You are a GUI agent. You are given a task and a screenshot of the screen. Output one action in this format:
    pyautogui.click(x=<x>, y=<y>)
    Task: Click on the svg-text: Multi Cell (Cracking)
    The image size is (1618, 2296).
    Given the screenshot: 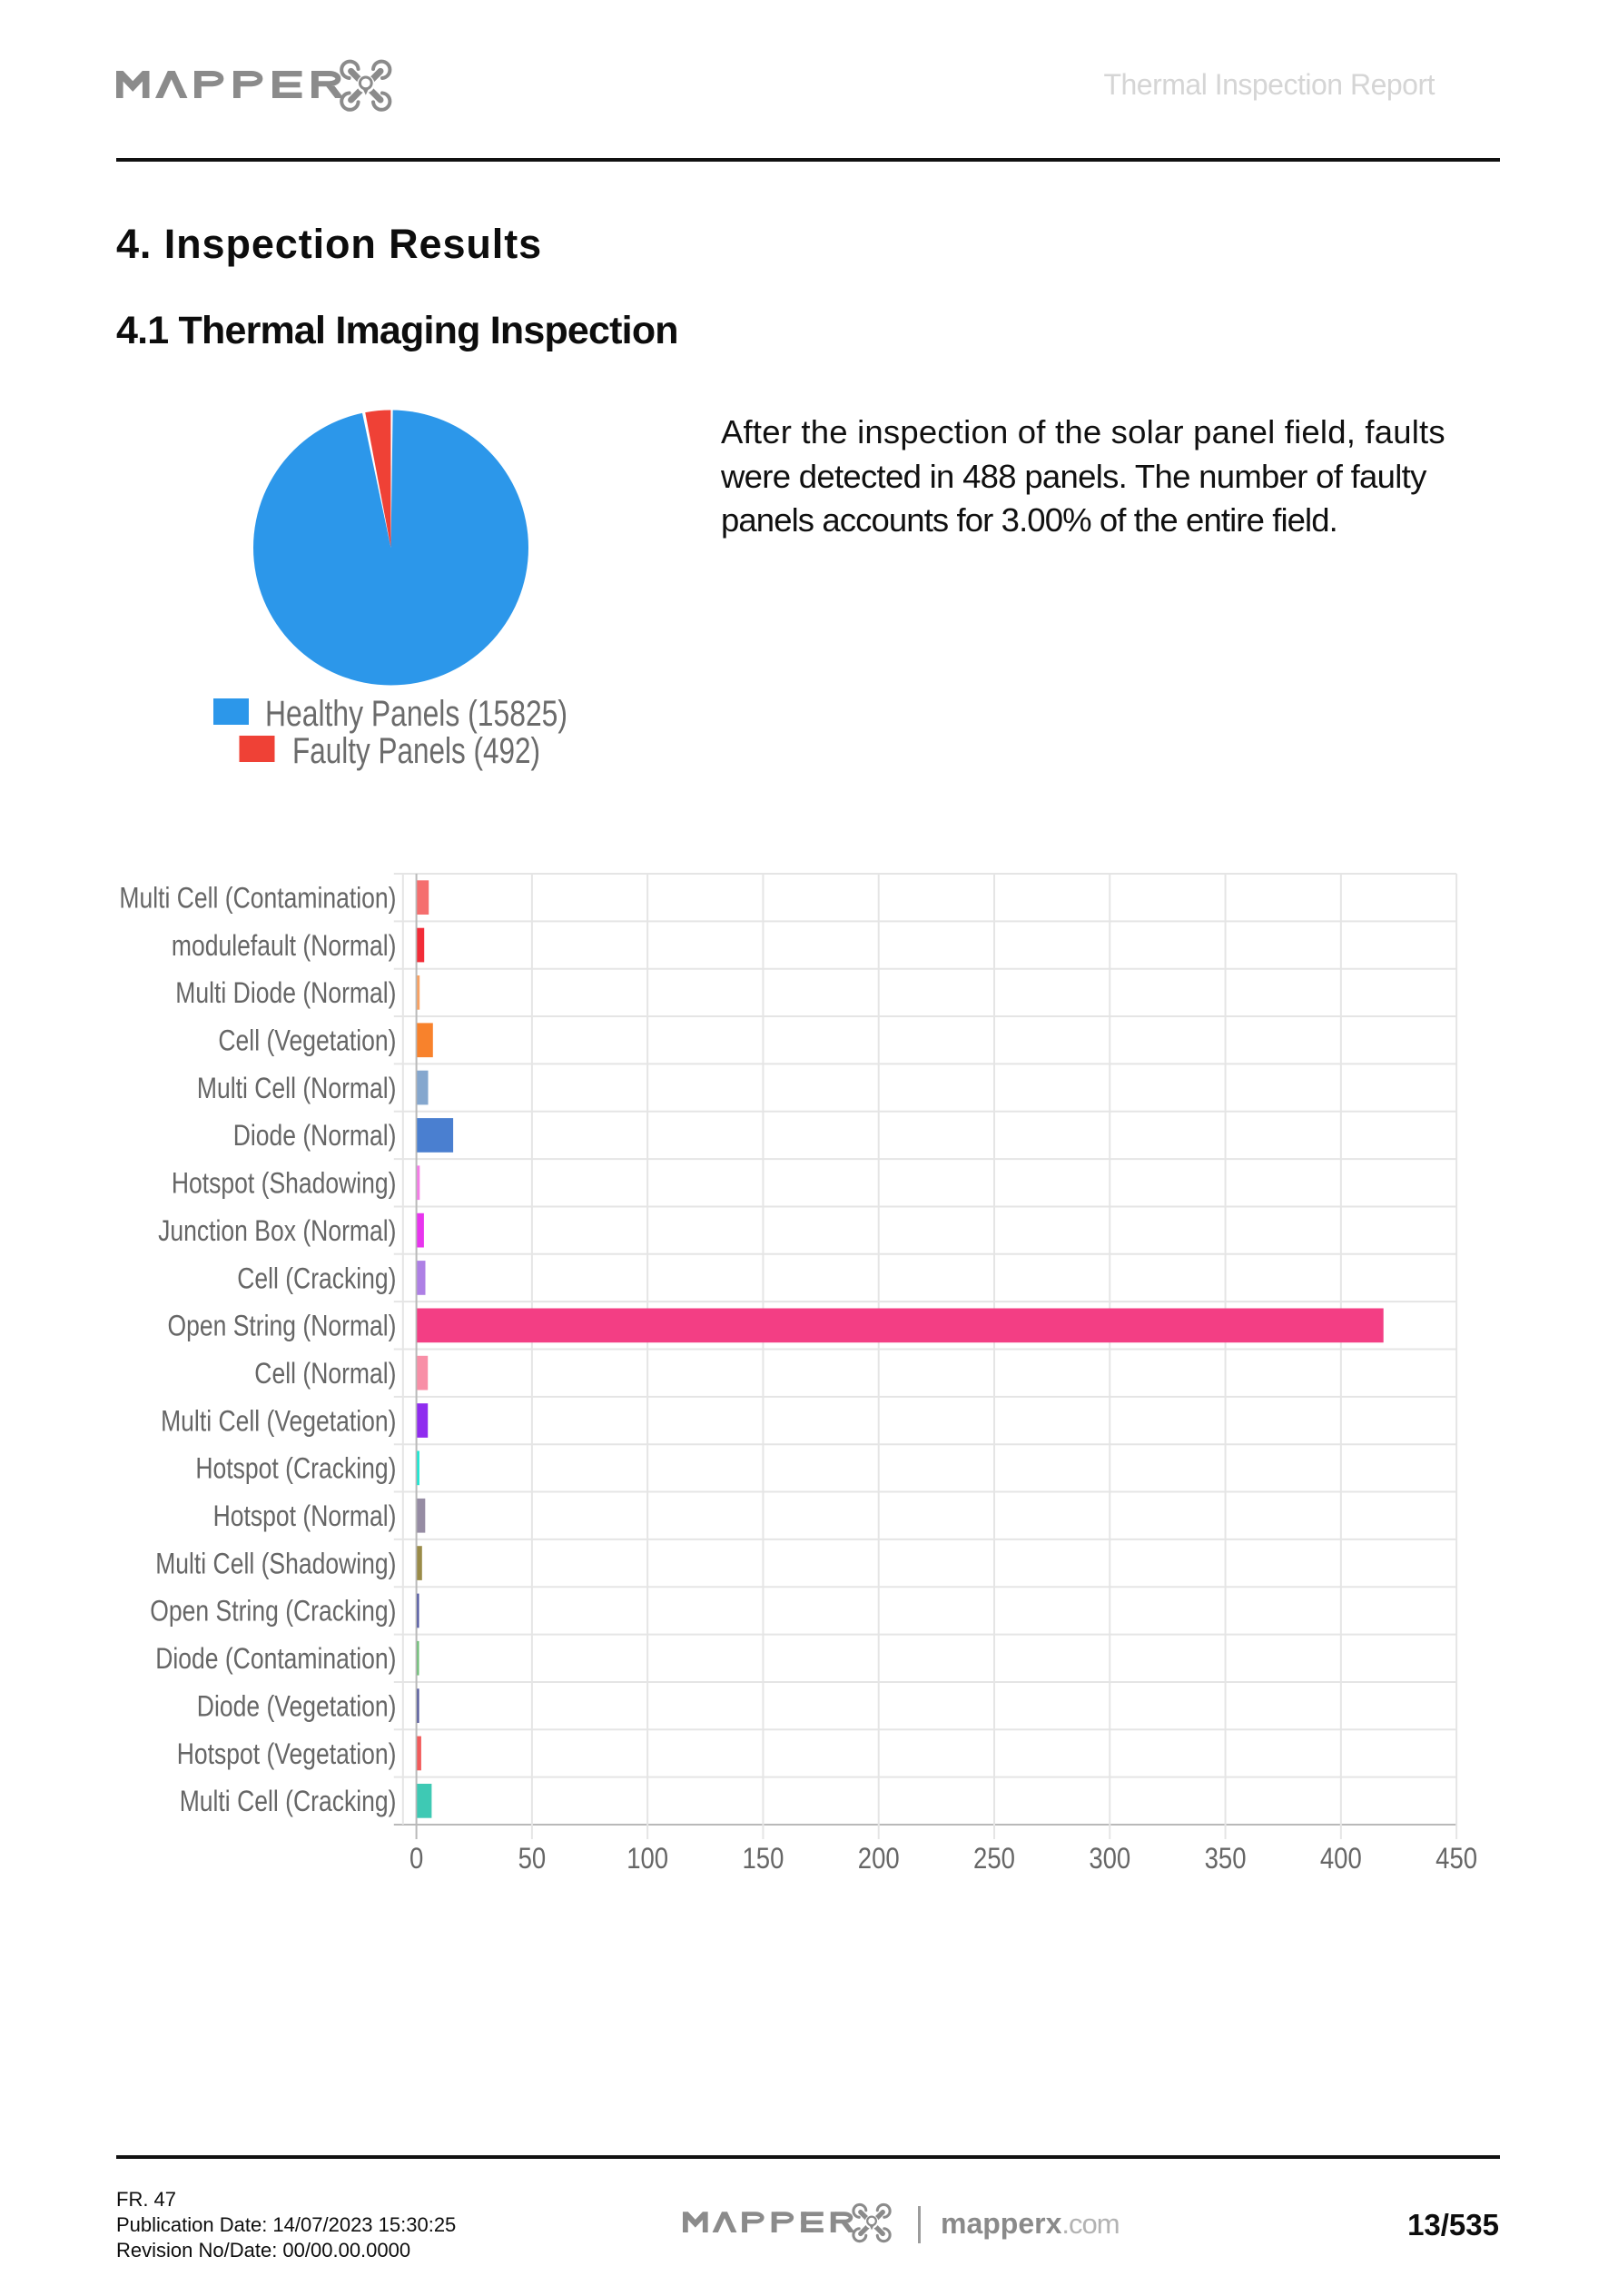 What is the action you would take?
    pyautogui.click(x=288, y=1801)
    